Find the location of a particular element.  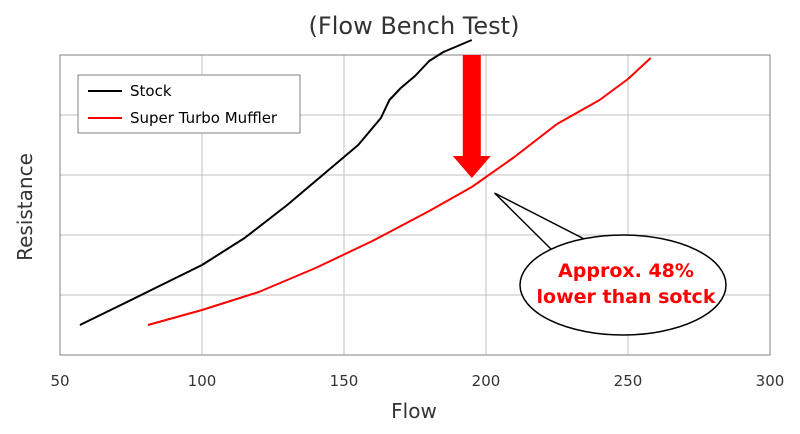

callout-pointer-join is located at coordinates (573, 249).